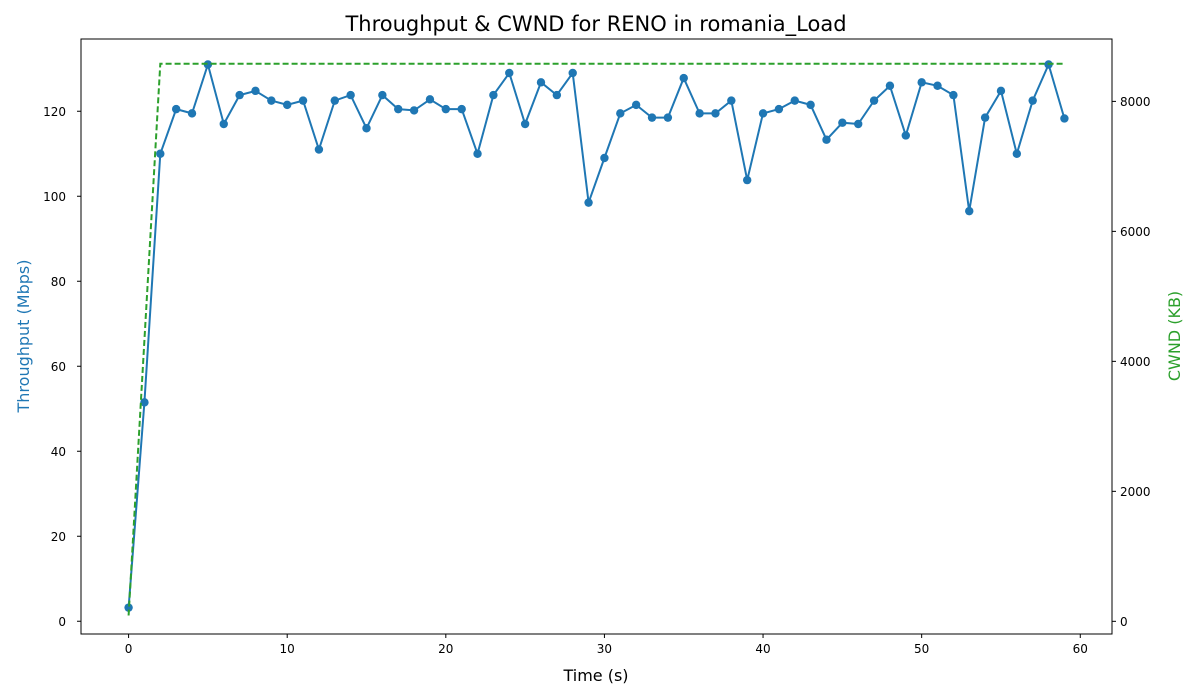 The image size is (1200, 700). What do you see at coordinates (62, 622) in the screenshot?
I see `y-left-tick-label: 0` at bounding box center [62, 622].